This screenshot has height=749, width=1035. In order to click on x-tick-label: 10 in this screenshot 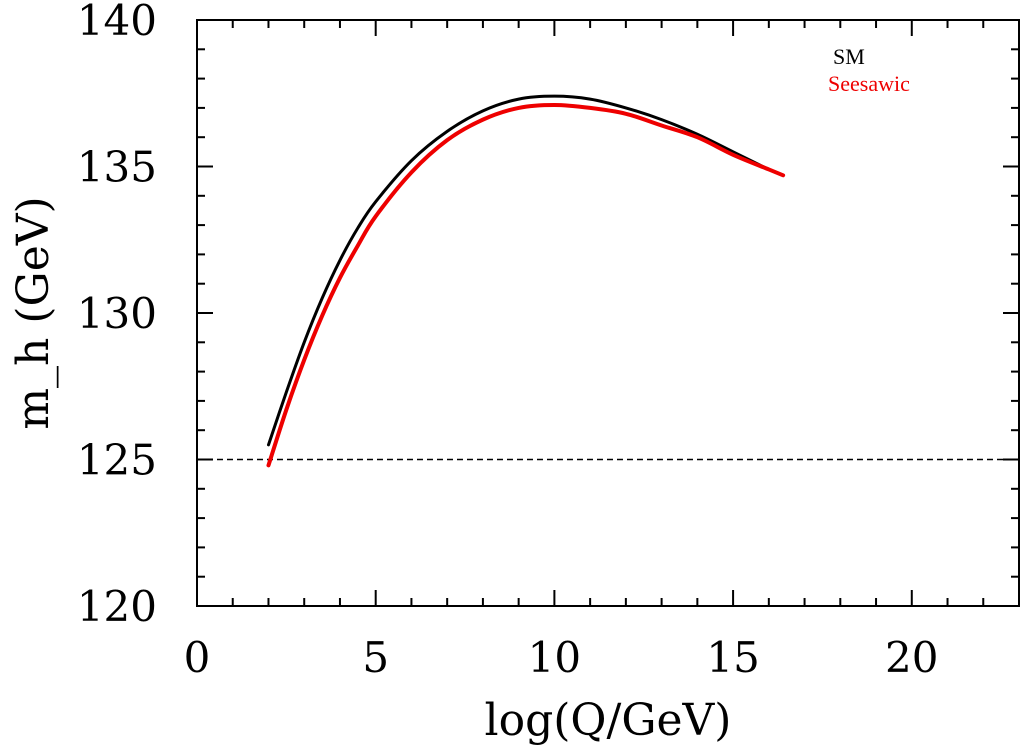, I will do `click(554, 657)`.